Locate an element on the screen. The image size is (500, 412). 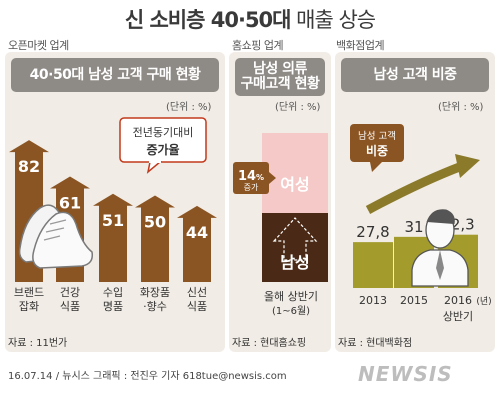
panel-title-department: 남성 고객 비중 is located at coordinates (415, 75).